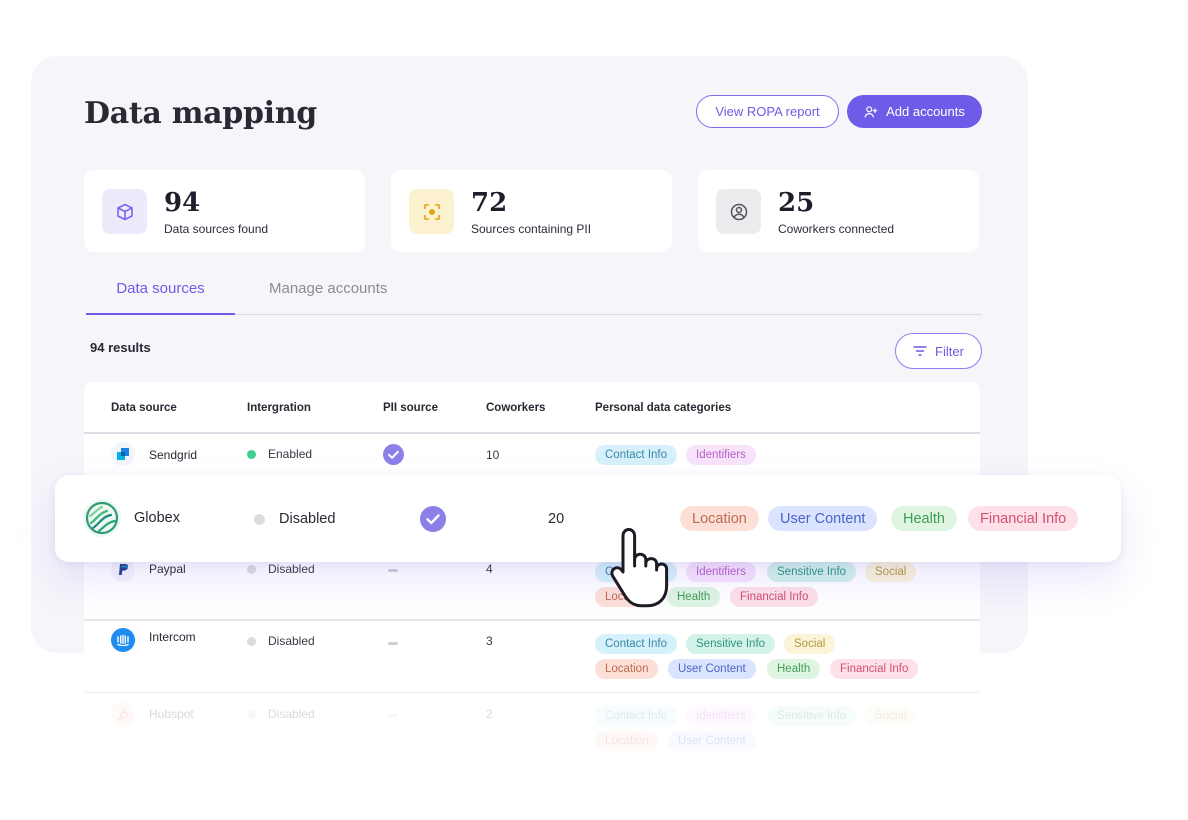 This screenshot has width=1188, height=820. I want to click on view-ropa-report-button: View ROPA report, so click(767, 111).